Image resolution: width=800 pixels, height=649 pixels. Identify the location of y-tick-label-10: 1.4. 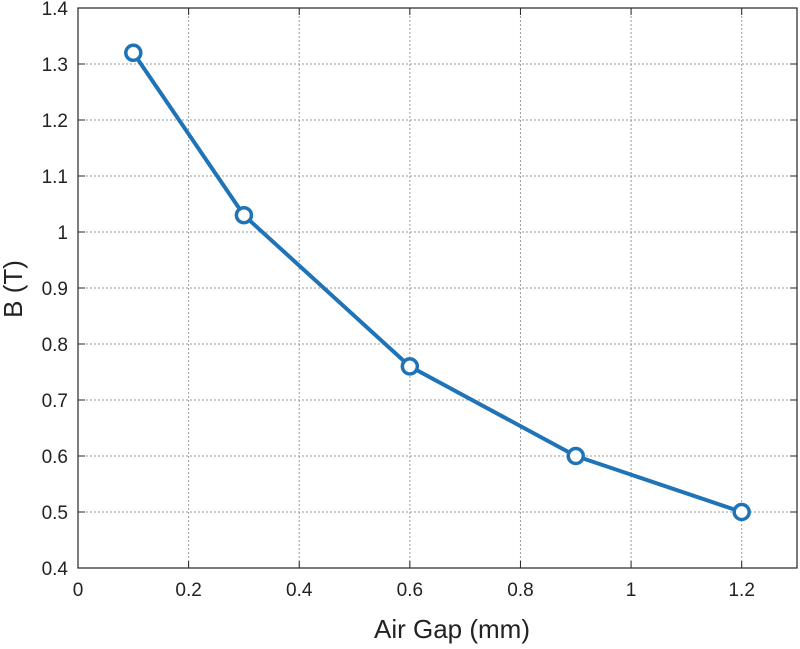
(55, 10).